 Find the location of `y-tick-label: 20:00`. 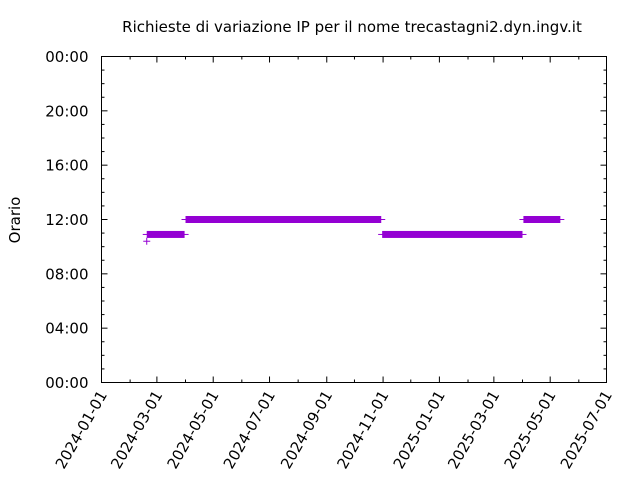

y-tick-label: 20:00 is located at coordinates (66, 111).